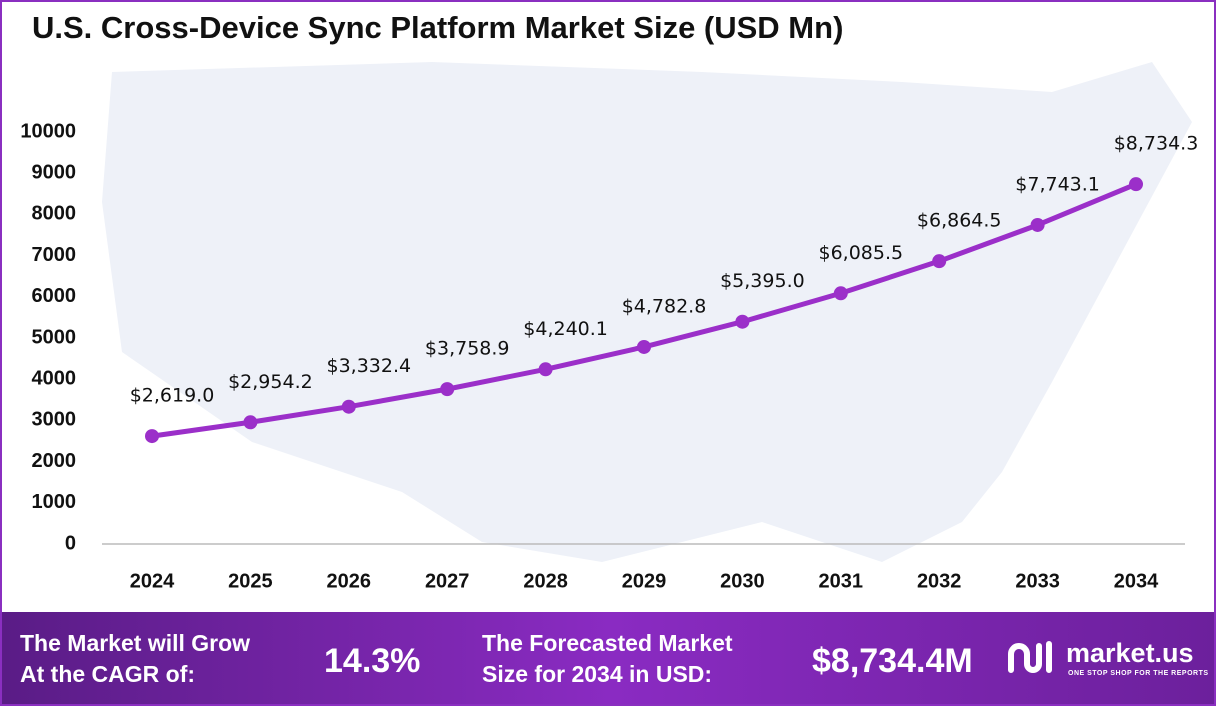 The image size is (1216, 706). What do you see at coordinates (1130, 653) in the screenshot?
I see `brand: market.us` at bounding box center [1130, 653].